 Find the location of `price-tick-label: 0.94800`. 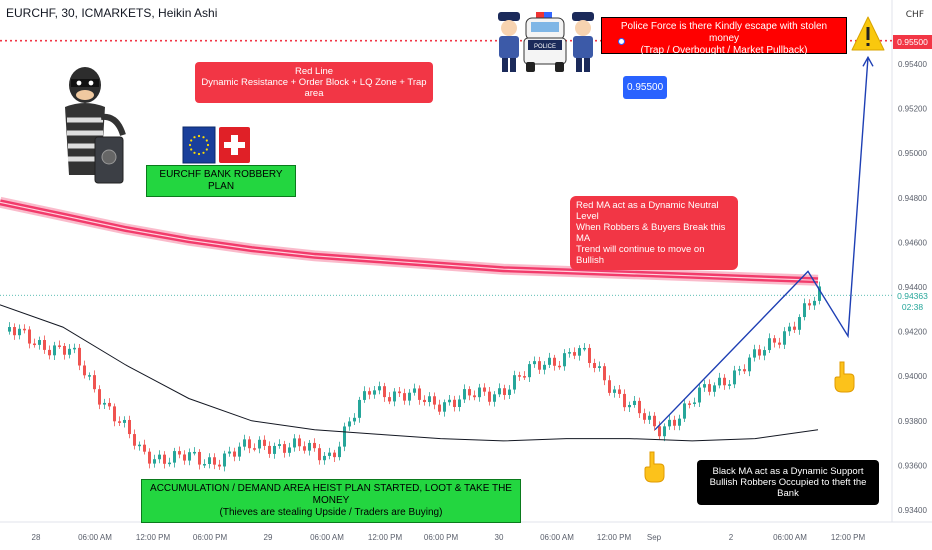

price-tick-label: 0.94800 is located at coordinates (912, 198).